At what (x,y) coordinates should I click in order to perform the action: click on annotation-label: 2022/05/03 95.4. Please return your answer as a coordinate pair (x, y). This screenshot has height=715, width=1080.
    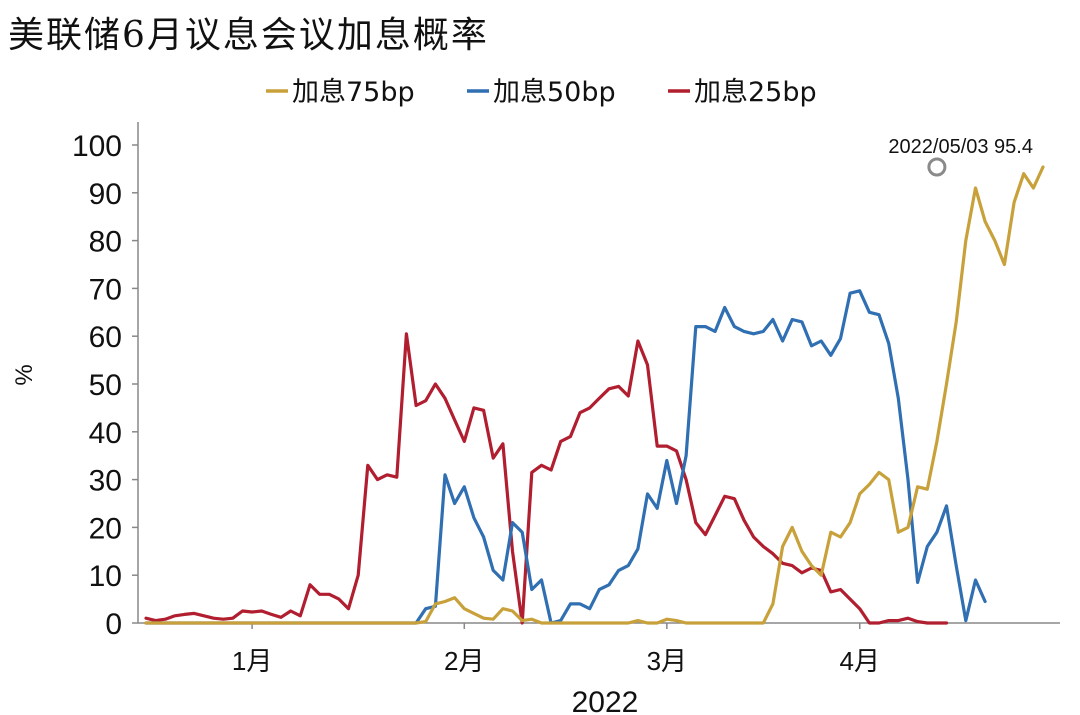
    Looking at the image, I should click on (960, 147).